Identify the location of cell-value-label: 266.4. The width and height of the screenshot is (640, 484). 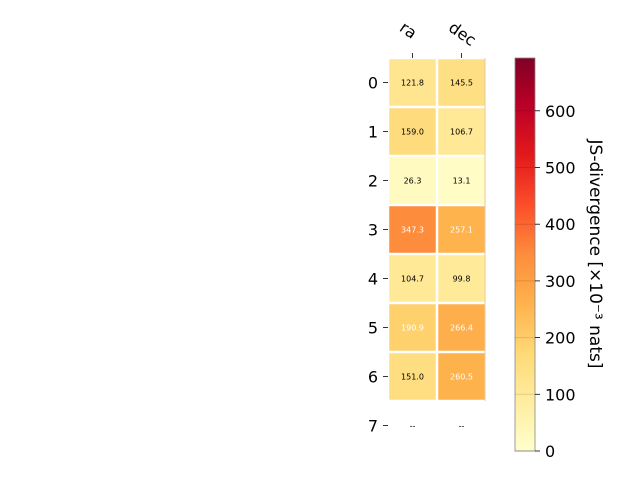
(461, 328).